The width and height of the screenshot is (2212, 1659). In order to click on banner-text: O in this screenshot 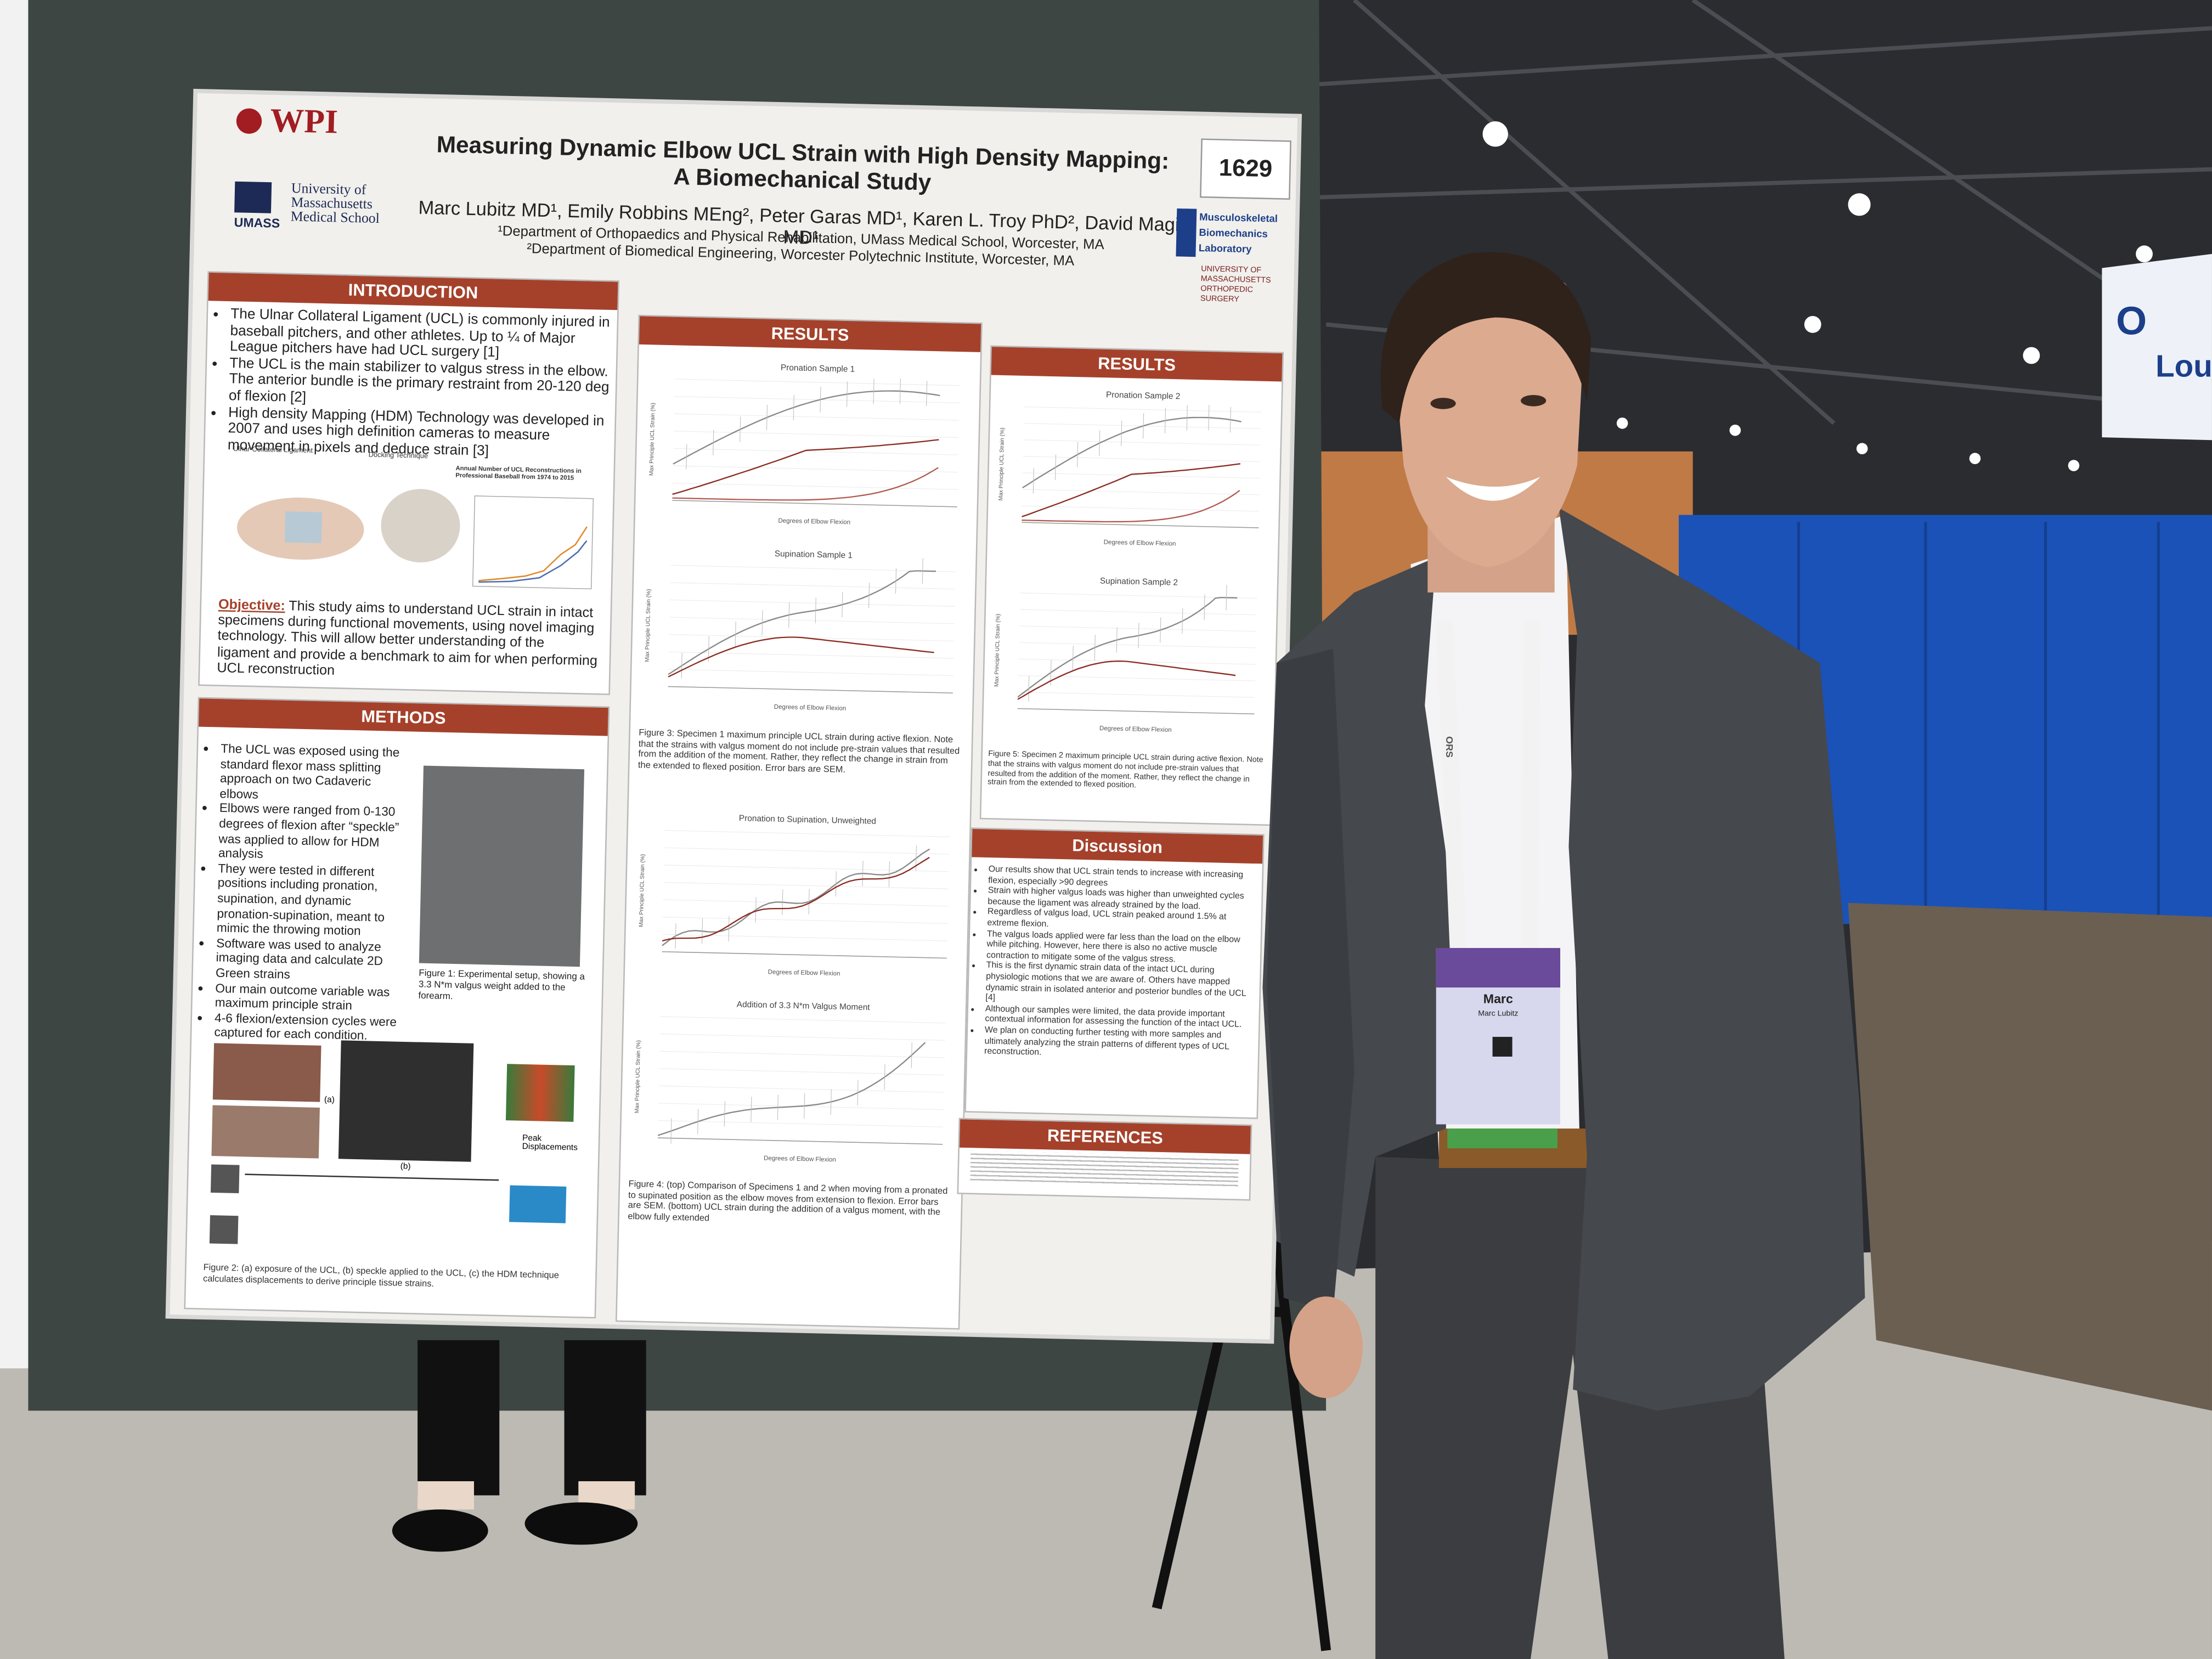, I will do `click(2131, 321)`.